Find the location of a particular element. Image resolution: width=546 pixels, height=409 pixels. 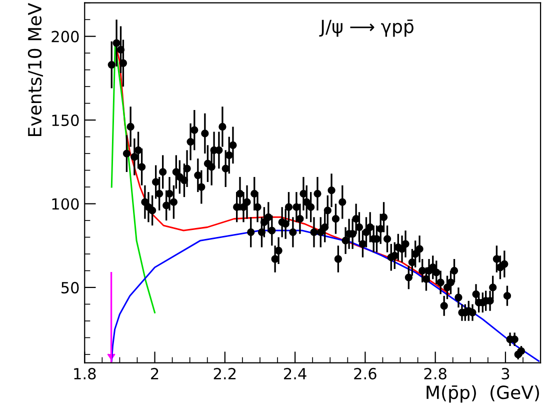

x-tick-label: 1.8 is located at coordinates (85, 374).